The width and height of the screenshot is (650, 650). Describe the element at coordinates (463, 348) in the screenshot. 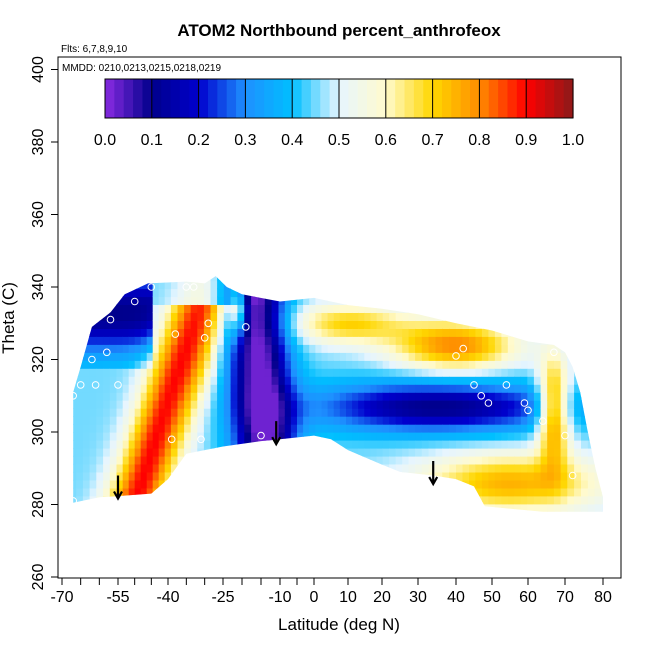

I see `sample-point` at that location.